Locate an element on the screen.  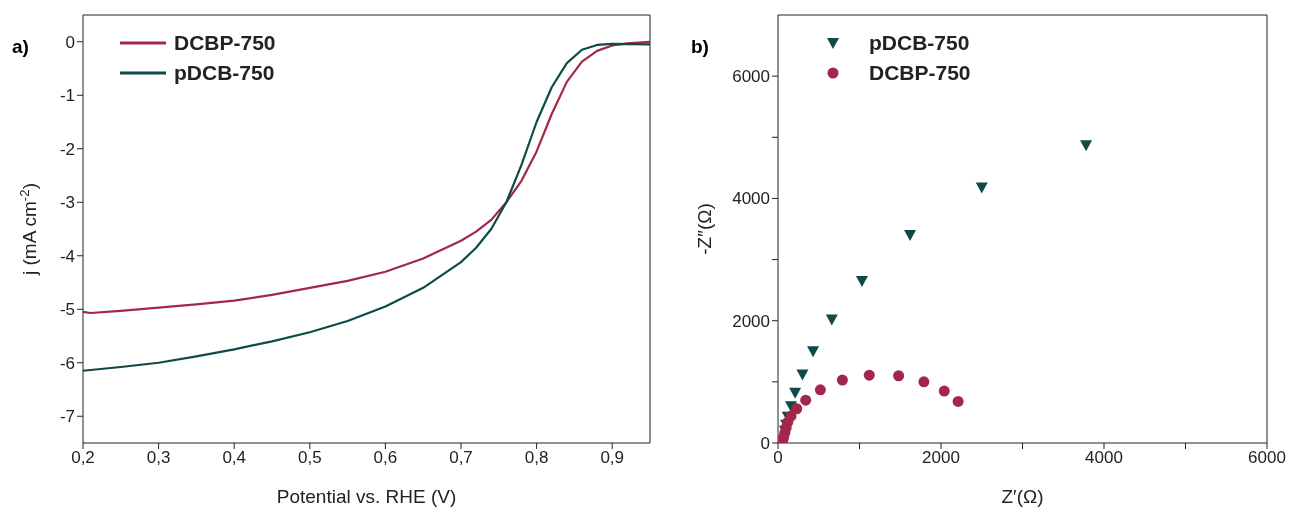
y-tick-label: -5 is located at coordinates (67, 310).